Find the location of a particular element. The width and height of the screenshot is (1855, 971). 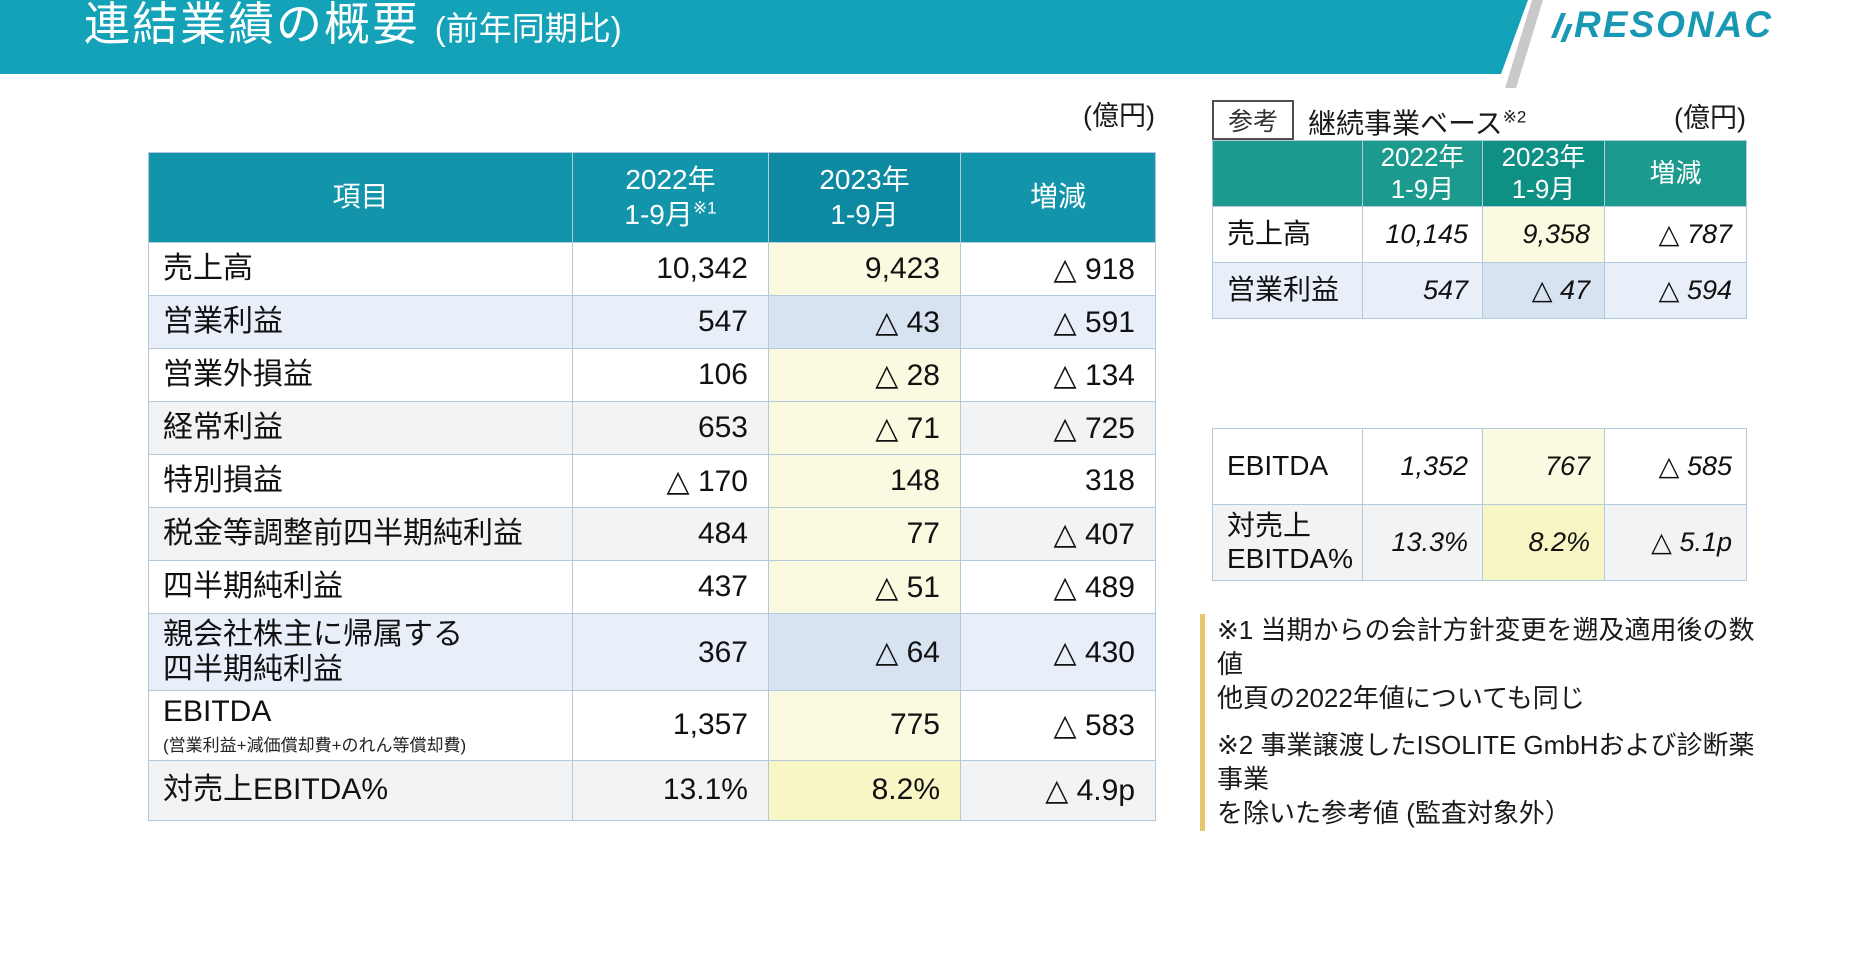

value-2023: 9,358 is located at coordinates (1543, 234).